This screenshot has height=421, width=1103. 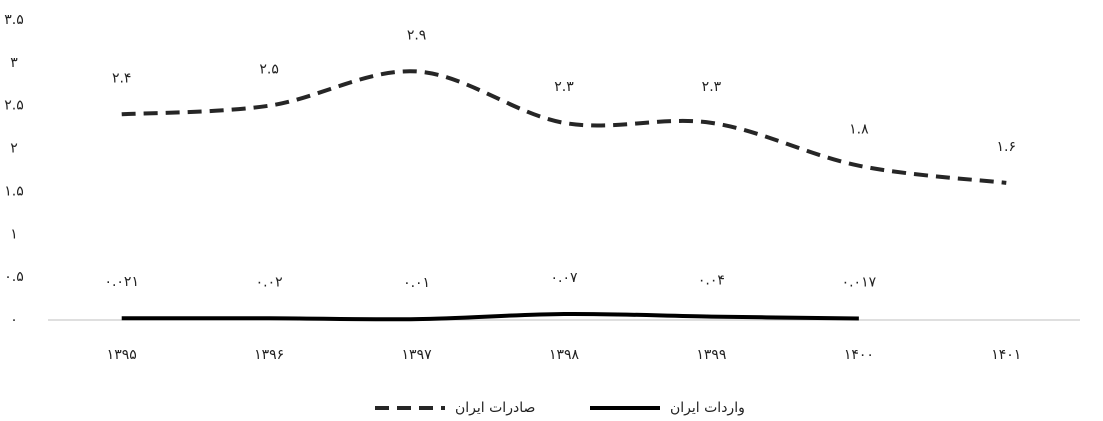 I want to click on data-label: ۰.۰۲۱, so click(x=121, y=282).